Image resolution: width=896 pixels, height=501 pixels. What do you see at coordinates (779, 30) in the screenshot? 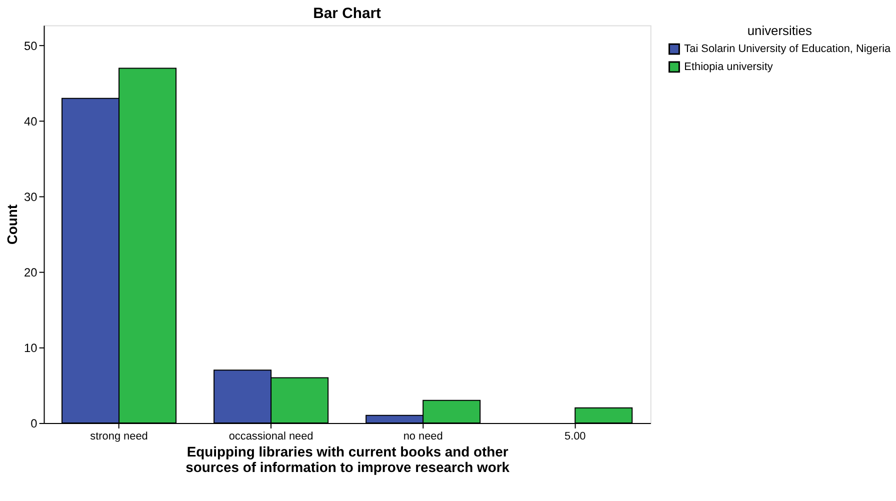
I see `legend-title: universities` at bounding box center [779, 30].